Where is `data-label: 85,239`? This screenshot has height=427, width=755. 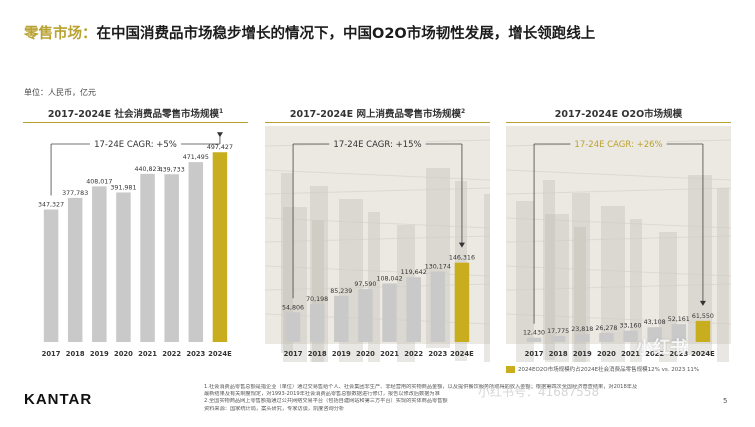
data-label: 85,239 is located at coordinates (341, 291).